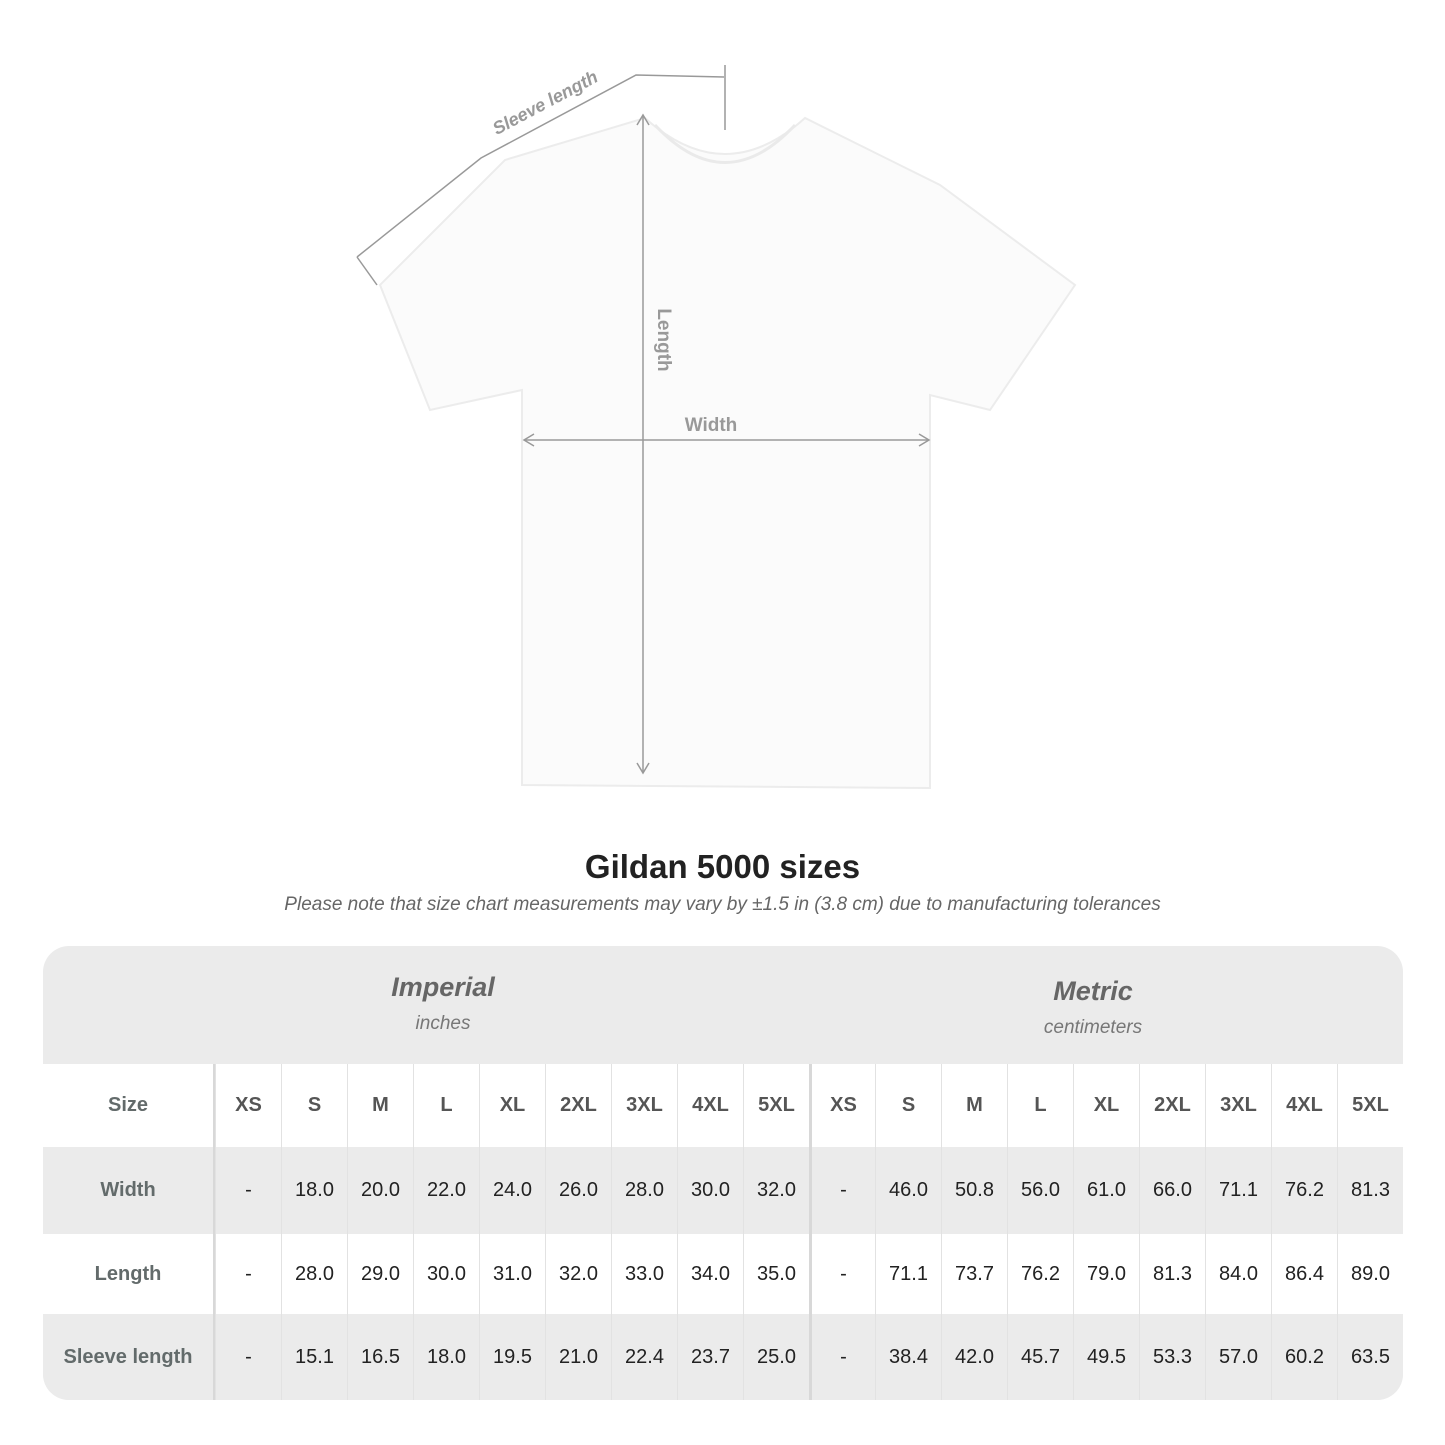 The image size is (1445, 1445). I want to click on imperial-size-header: S, so click(314, 1105).